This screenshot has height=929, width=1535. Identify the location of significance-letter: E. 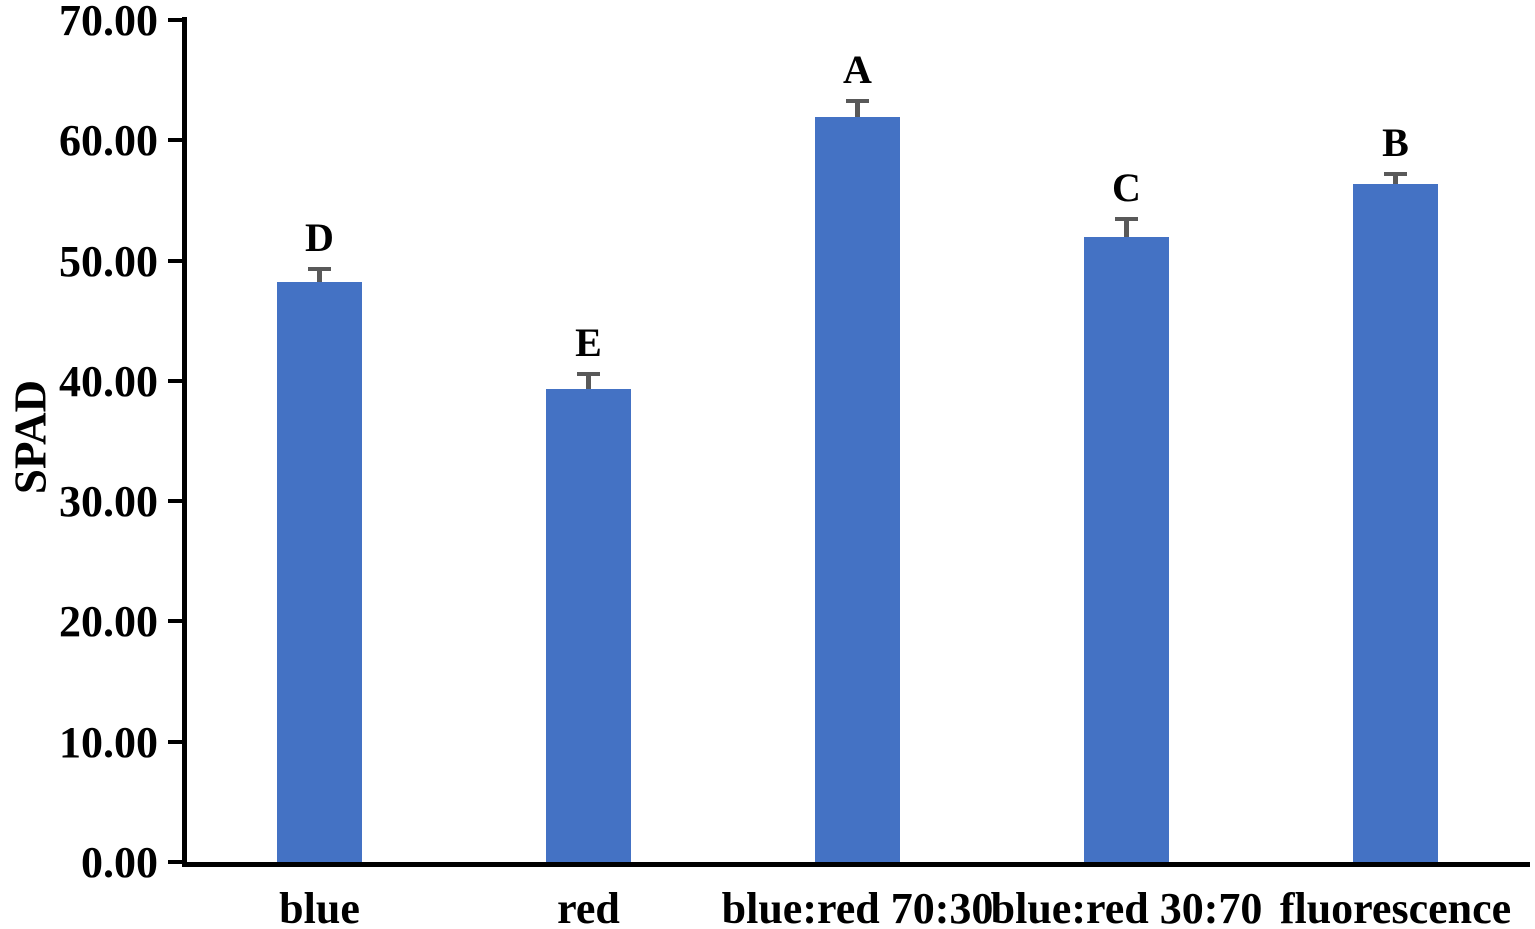
(588, 343).